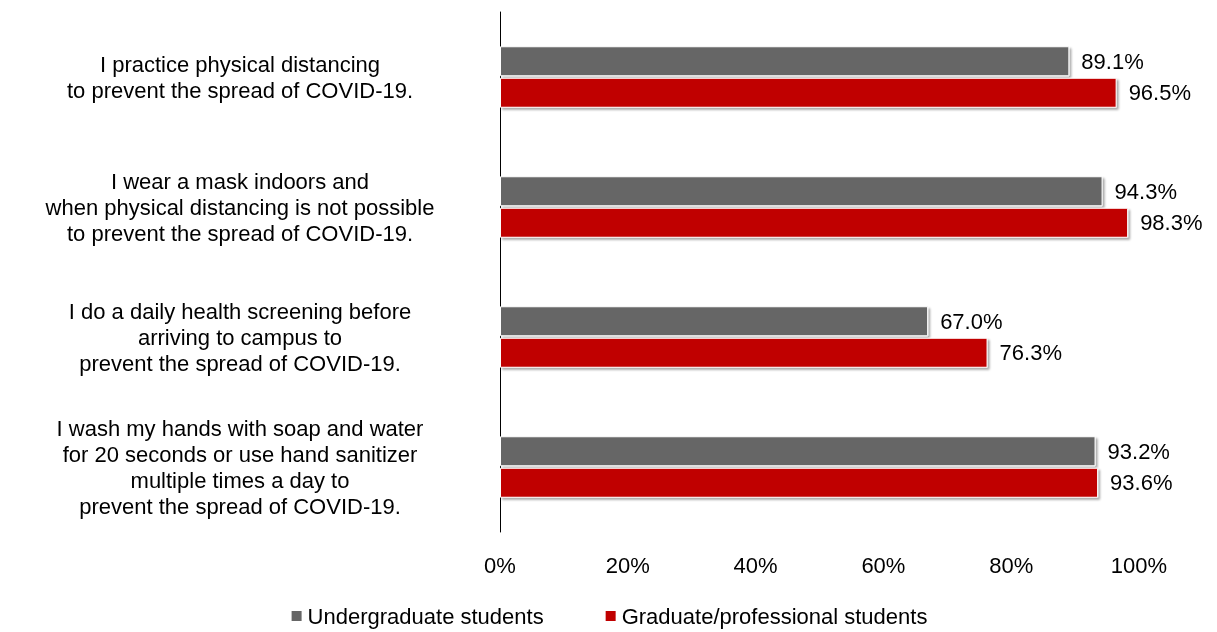 The width and height of the screenshot is (1217, 632). Describe the element at coordinates (500, 565) in the screenshot. I see `x-tick-label: 0%` at that location.